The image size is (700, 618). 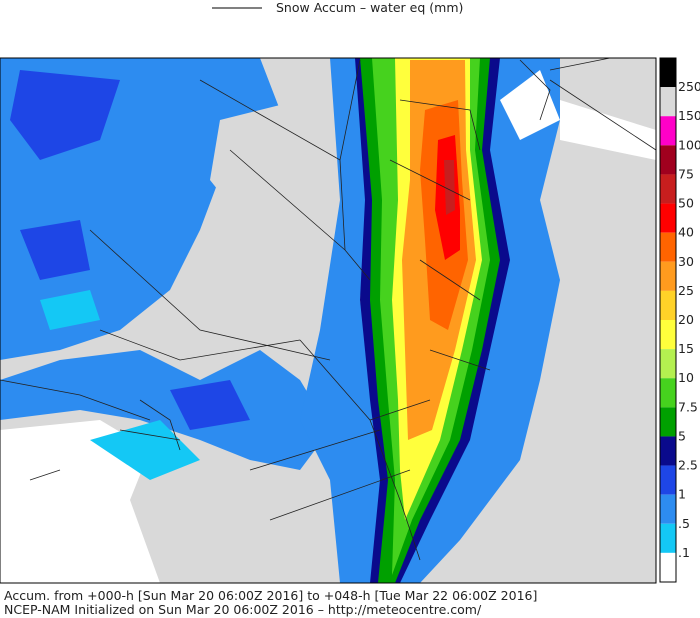 What do you see at coordinates (689, 144) in the screenshot?
I see `colorbar-label: 100` at bounding box center [689, 144].